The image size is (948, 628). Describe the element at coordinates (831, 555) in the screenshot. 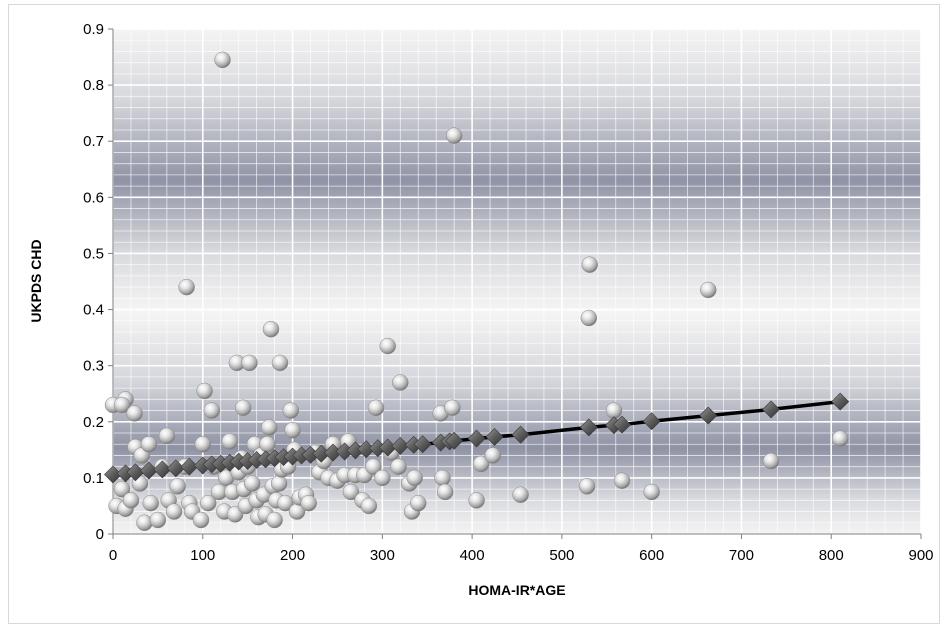

I see `x-tick-label: 800` at that location.